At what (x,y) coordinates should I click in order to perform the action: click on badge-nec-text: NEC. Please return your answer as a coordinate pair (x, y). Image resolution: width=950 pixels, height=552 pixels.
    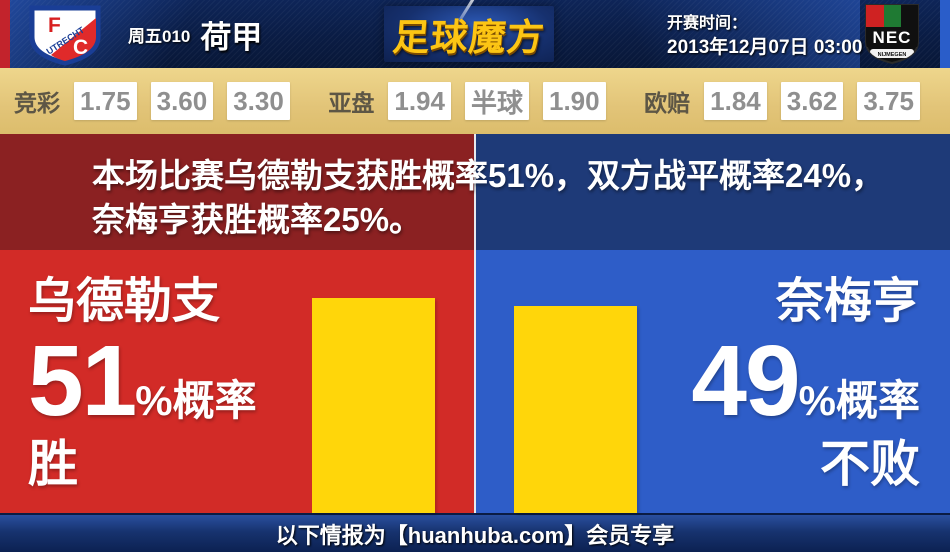
    Looking at the image, I should click on (892, 37).